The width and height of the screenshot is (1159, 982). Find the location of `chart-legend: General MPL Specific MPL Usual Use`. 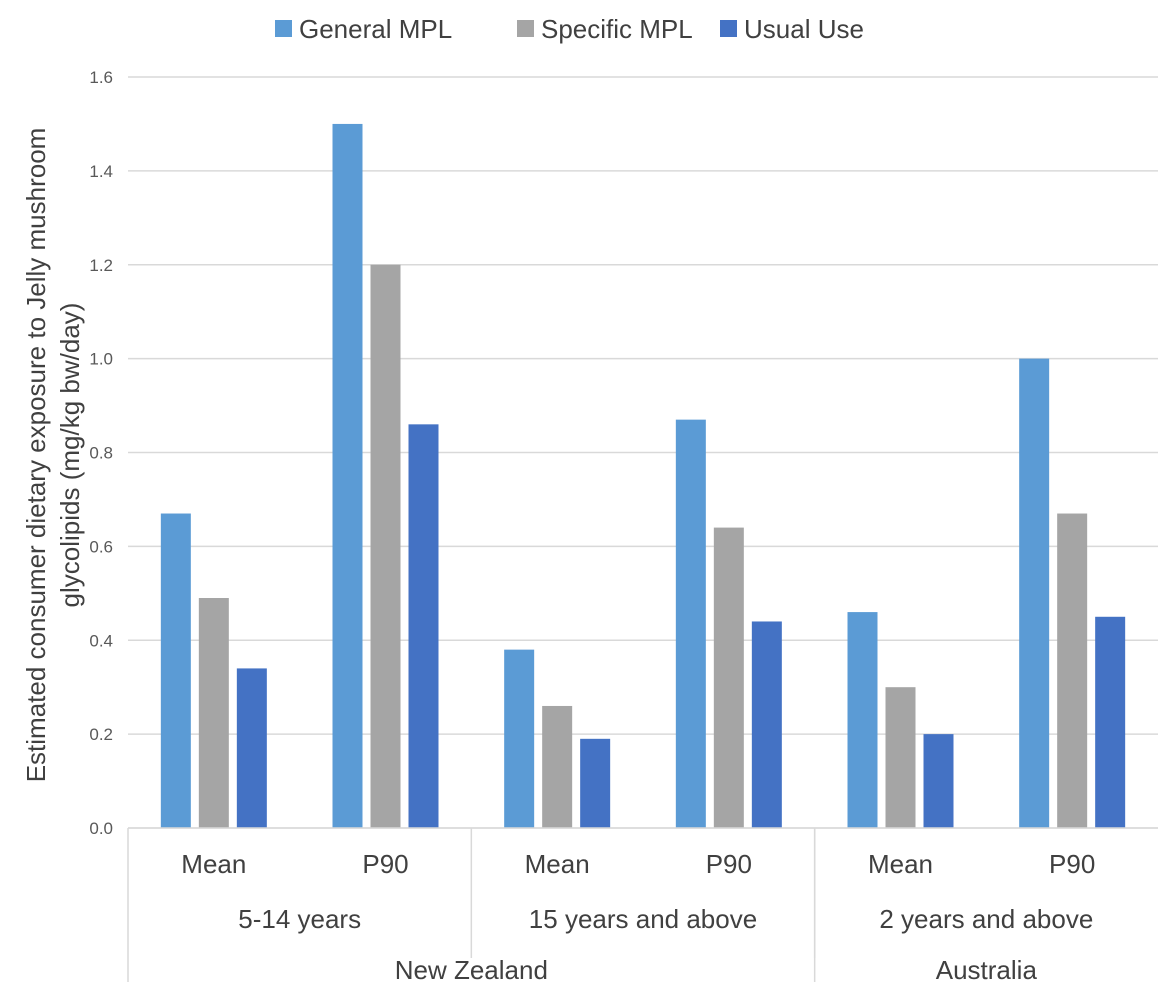

chart-legend: General MPL Specific MPL Usual Use is located at coordinates (569, 29).